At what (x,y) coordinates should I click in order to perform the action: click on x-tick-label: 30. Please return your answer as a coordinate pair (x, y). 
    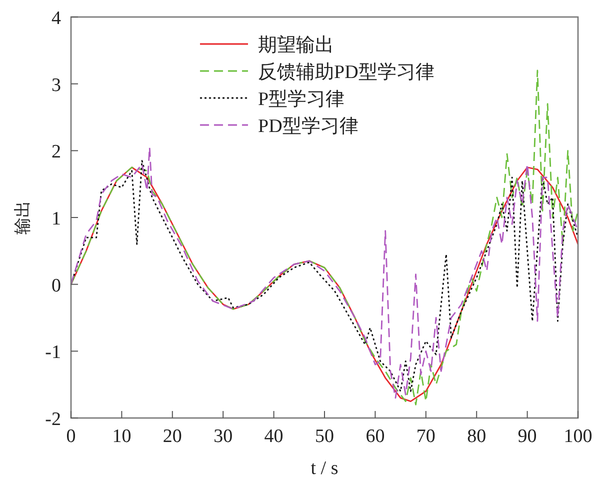
    Looking at the image, I should click on (223, 436).